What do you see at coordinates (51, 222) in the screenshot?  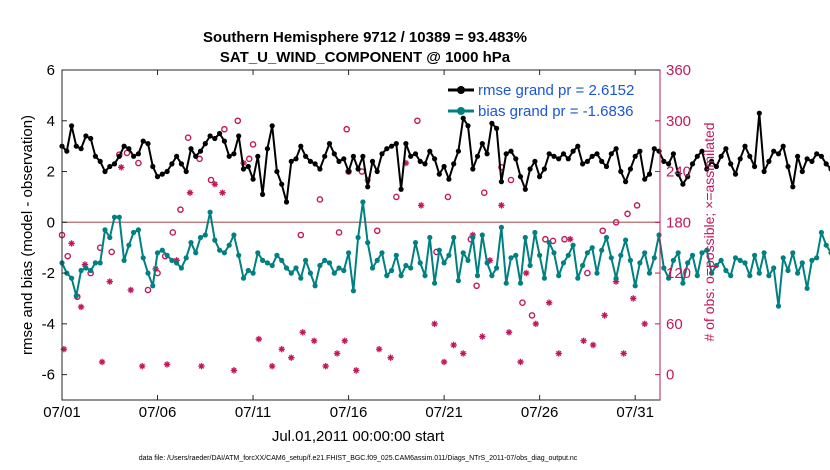 I see `y-tick-label: 0` at bounding box center [51, 222].